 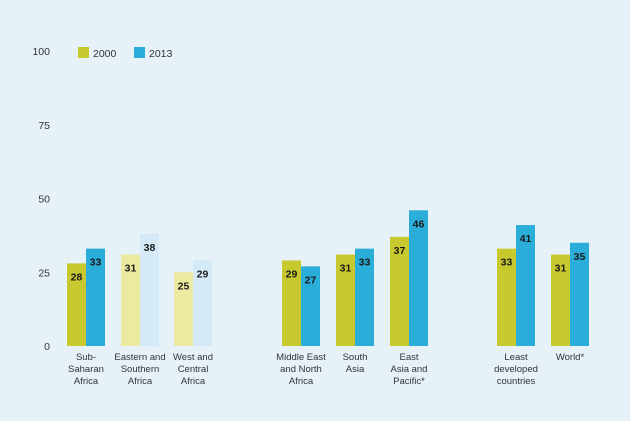 What do you see at coordinates (47, 347) in the screenshot?
I see `y-tick-label: 0` at bounding box center [47, 347].